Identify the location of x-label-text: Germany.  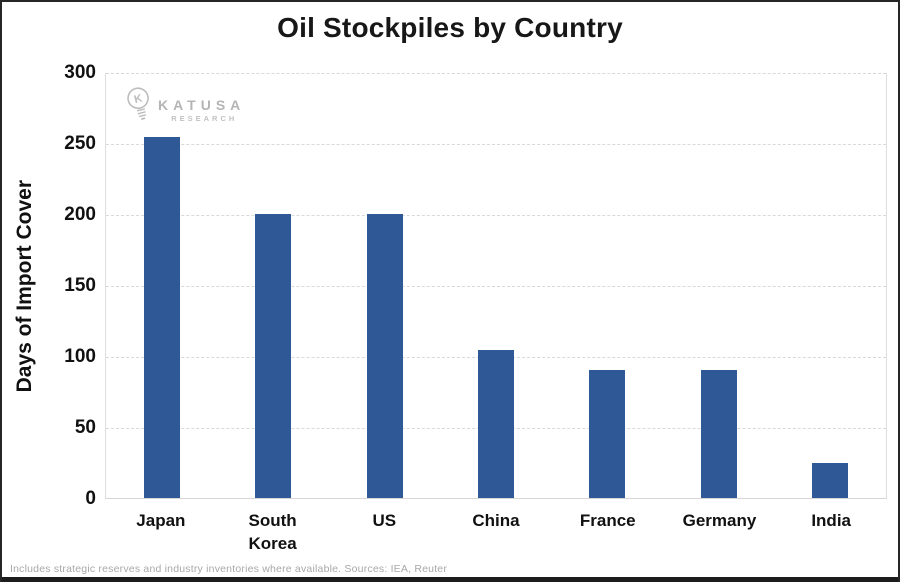
(719, 520).